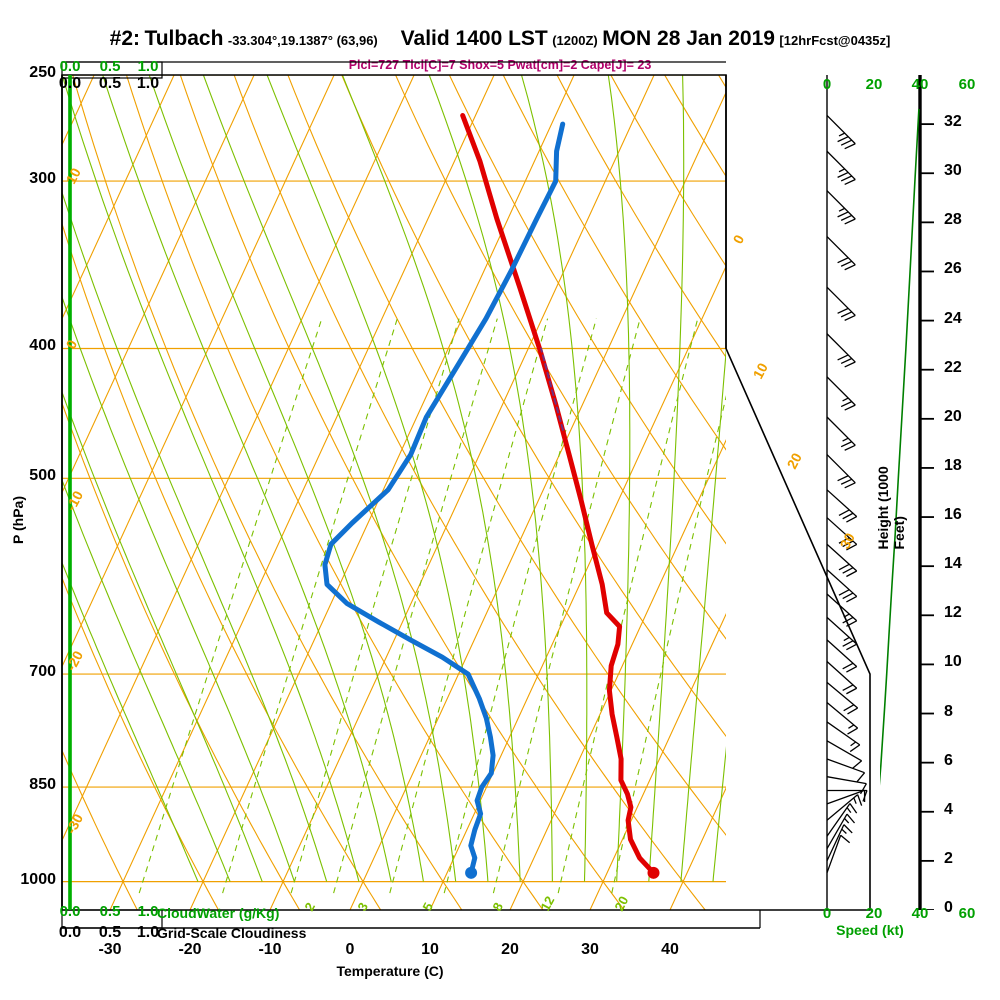 The width and height of the screenshot is (1000, 1000). I want to click on wind-barb-column, so click(847, 494).